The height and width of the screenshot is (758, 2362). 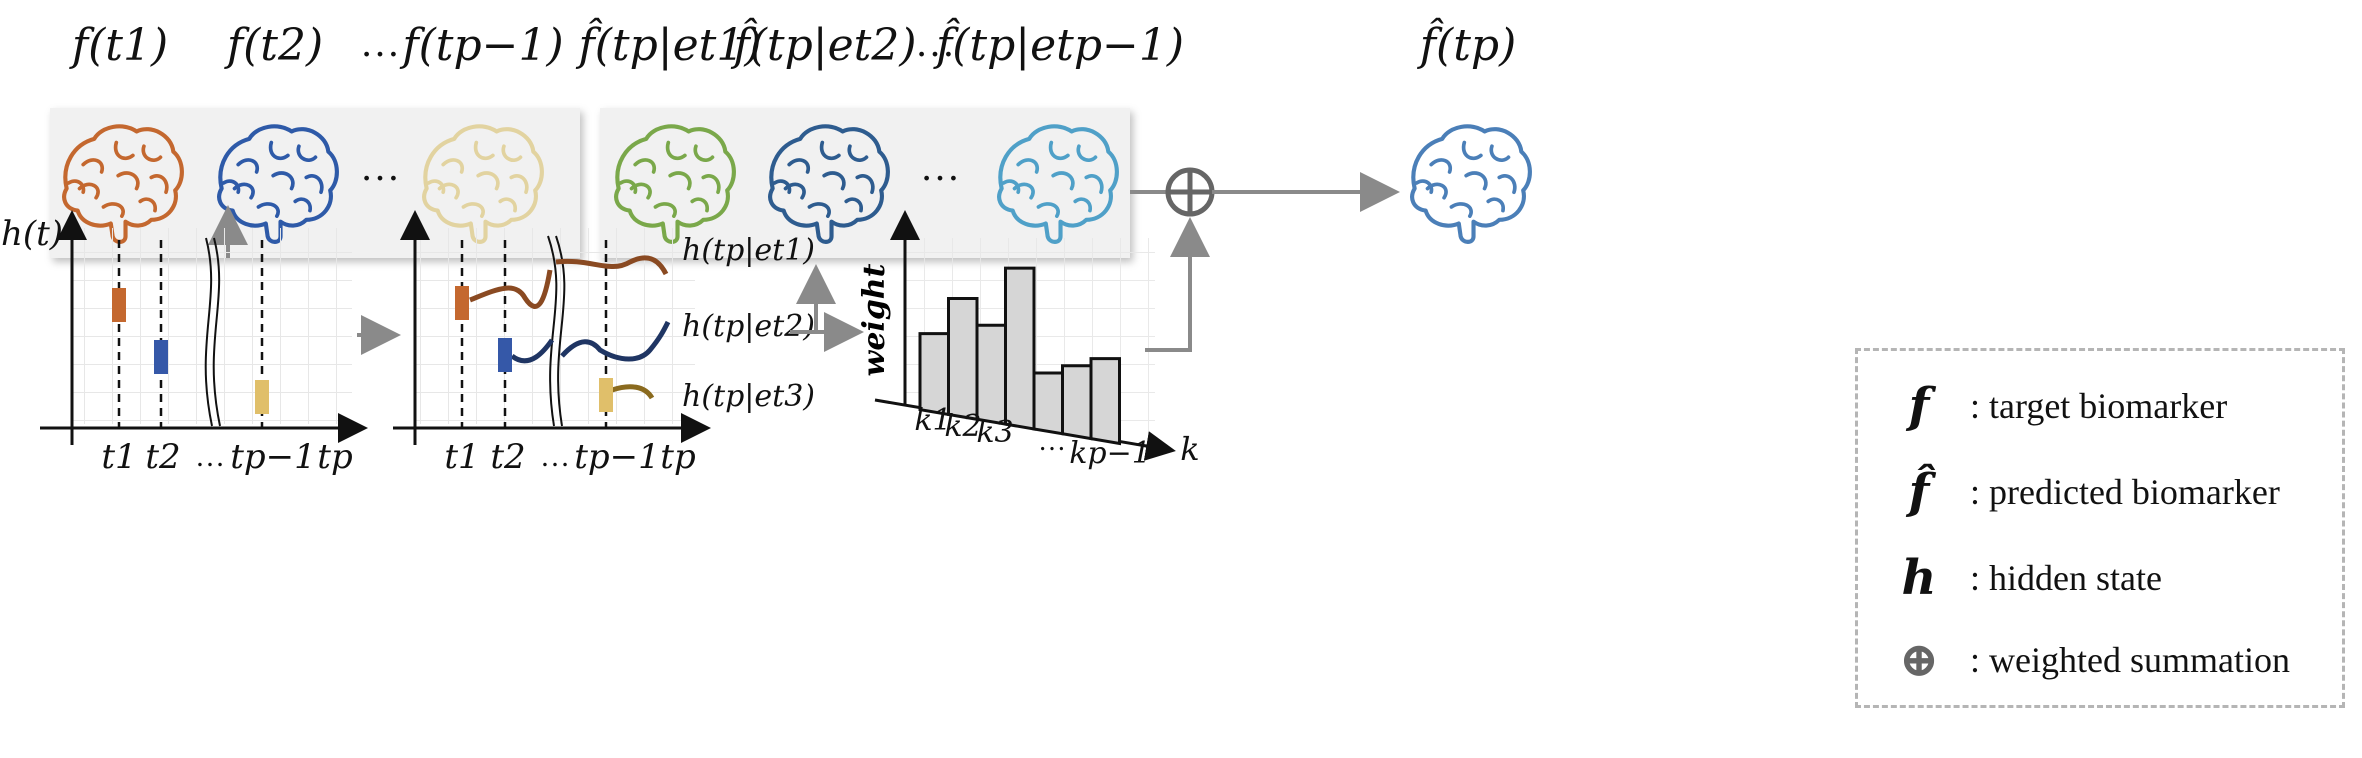 I want to click on chart1-bar-tp1, so click(x=262, y=397).